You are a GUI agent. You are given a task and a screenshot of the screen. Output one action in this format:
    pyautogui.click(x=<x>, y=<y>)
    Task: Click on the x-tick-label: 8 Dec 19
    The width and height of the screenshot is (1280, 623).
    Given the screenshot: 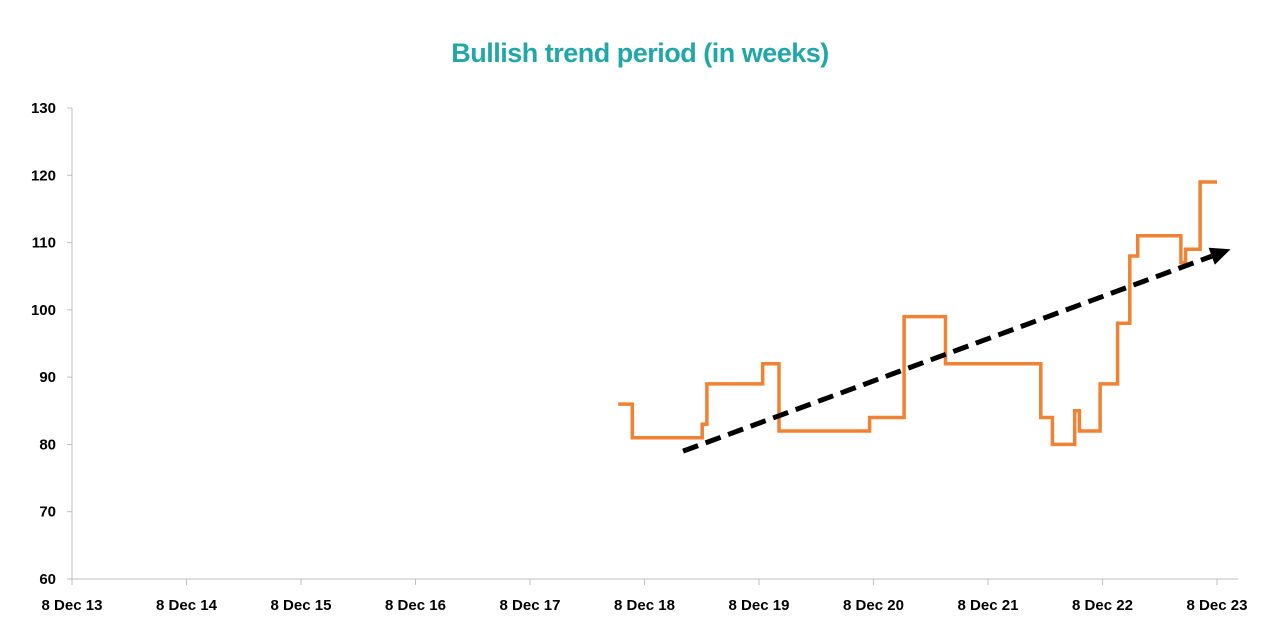 What is the action you would take?
    pyautogui.click(x=759, y=605)
    